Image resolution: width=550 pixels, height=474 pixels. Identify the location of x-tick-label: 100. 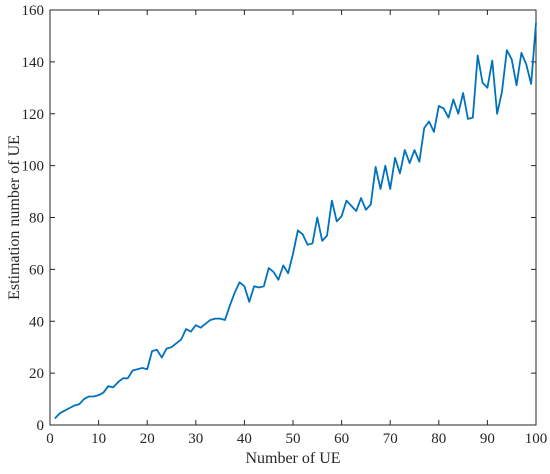
(536, 439).